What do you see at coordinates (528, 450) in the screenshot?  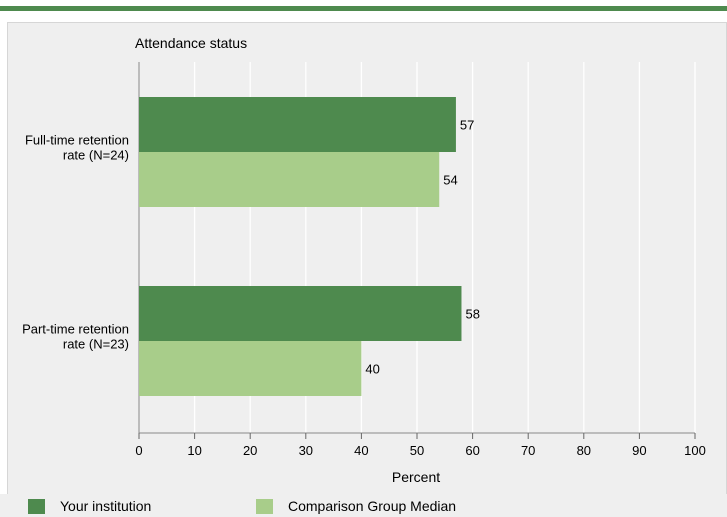 I see `x-tick-label: 70` at bounding box center [528, 450].